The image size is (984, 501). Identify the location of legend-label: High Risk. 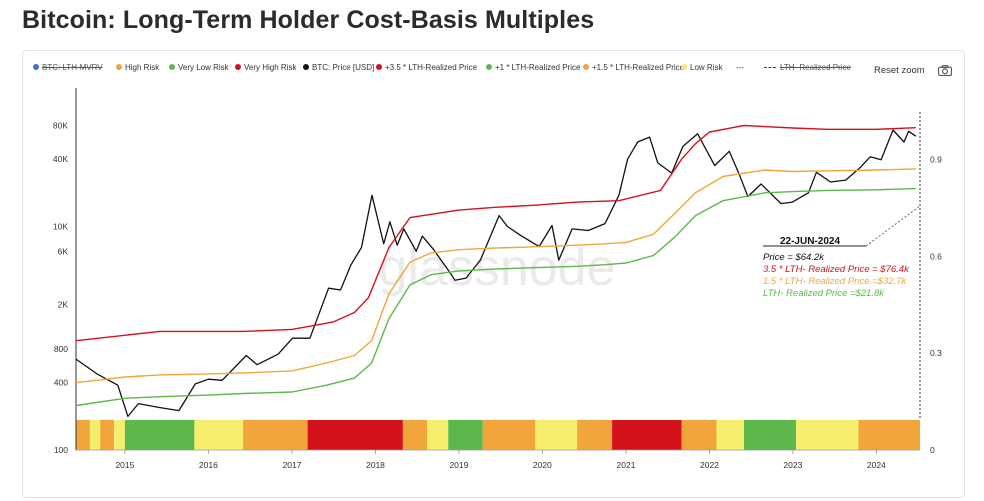
(142, 67).